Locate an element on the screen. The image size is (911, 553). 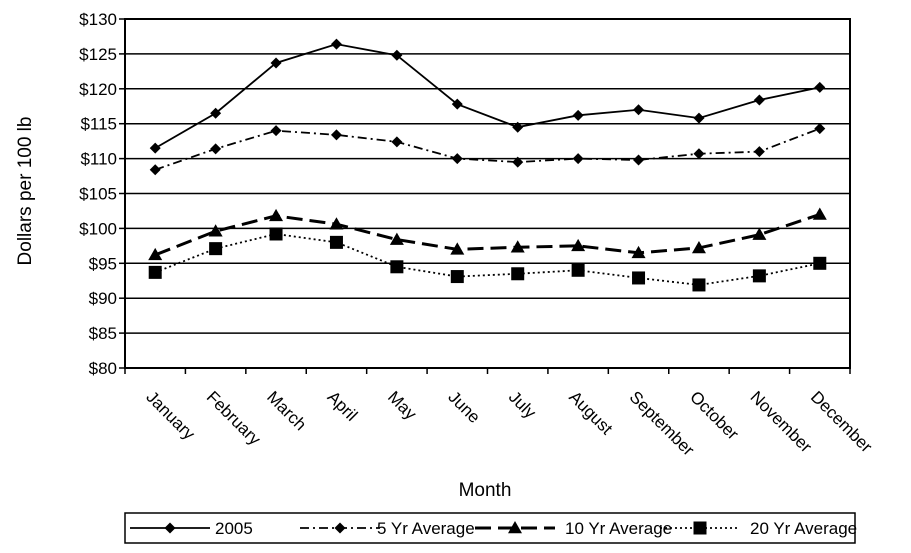
legend-label: 10 Yr Average is located at coordinates (618, 528).